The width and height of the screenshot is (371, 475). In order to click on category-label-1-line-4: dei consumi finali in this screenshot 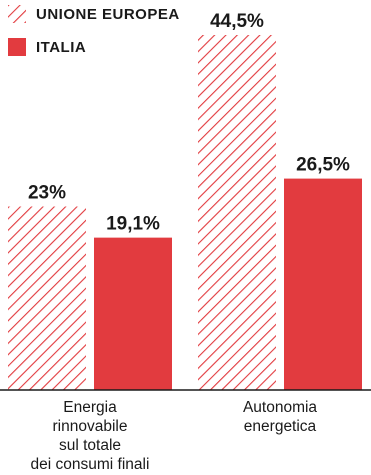, I will do `click(90, 464)`.